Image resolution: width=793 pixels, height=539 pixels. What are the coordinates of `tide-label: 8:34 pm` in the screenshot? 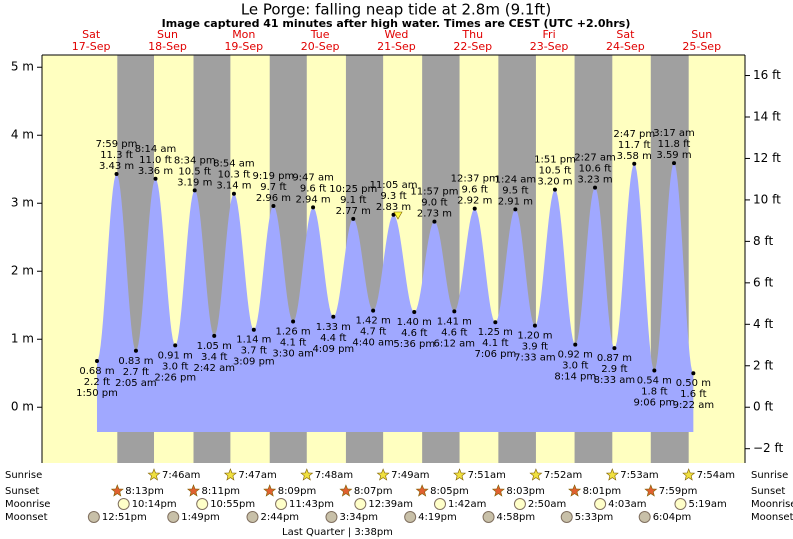 It's located at (195, 160).